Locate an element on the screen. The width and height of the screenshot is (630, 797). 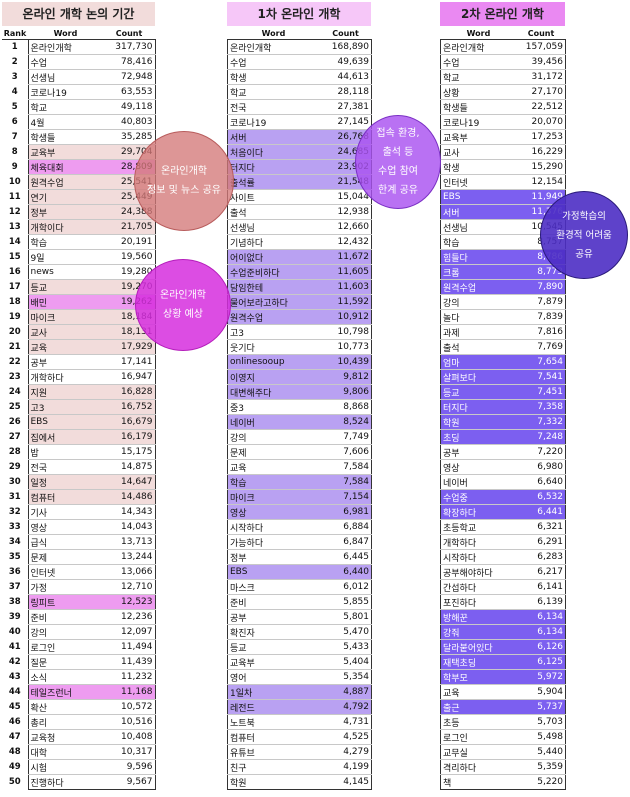
table-row: 19마이크18,184 is located at coordinates (79, 317).